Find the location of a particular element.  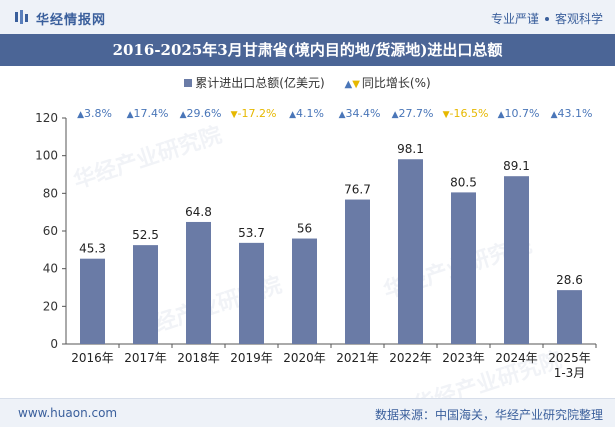

slogan-2: 客观科学 is located at coordinates (578, 19).